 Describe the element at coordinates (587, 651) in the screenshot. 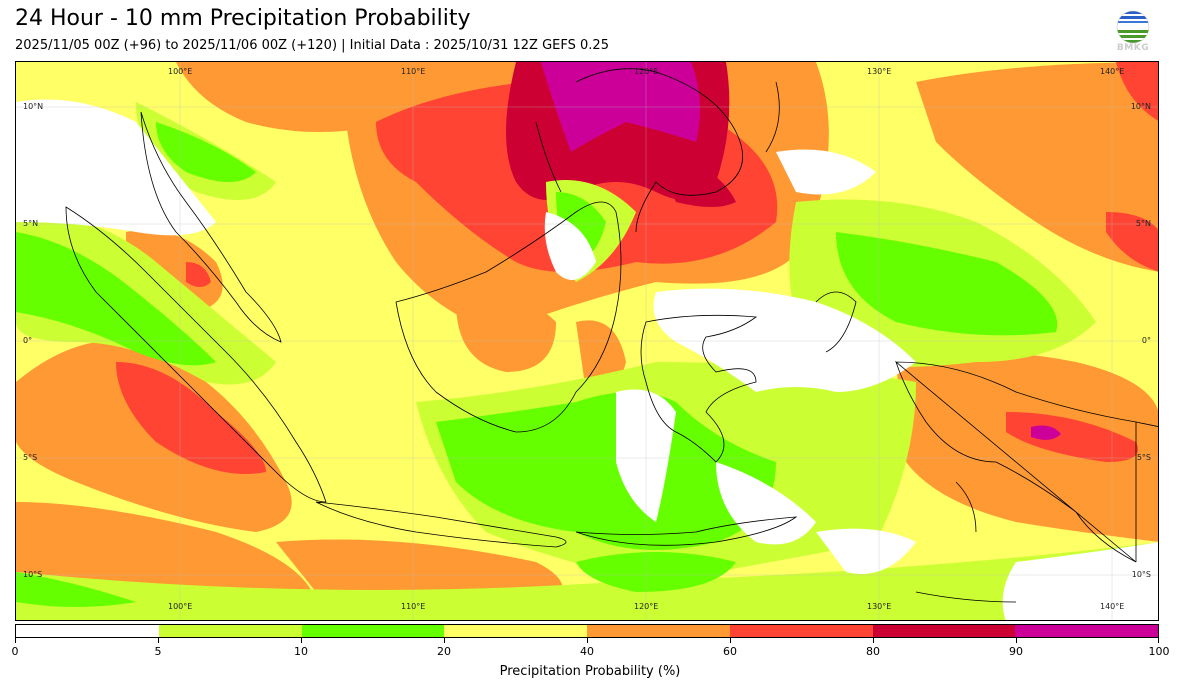

I see `colorbar-tick-label: 40` at that location.